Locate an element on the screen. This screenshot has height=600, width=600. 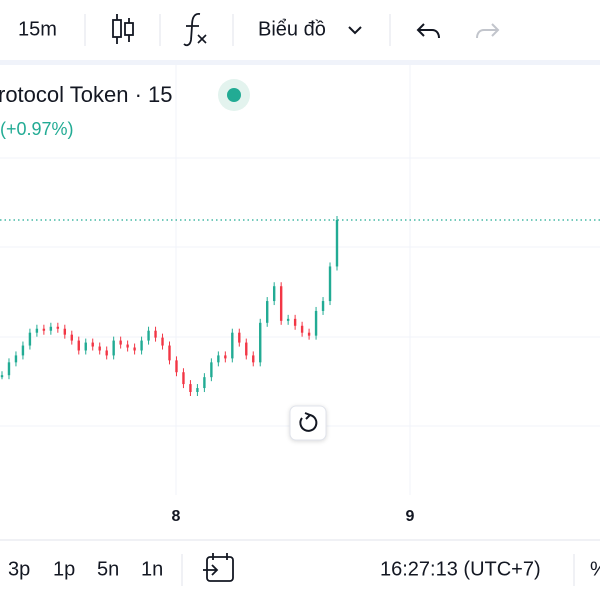
range-button: 1p is located at coordinates (64, 569).